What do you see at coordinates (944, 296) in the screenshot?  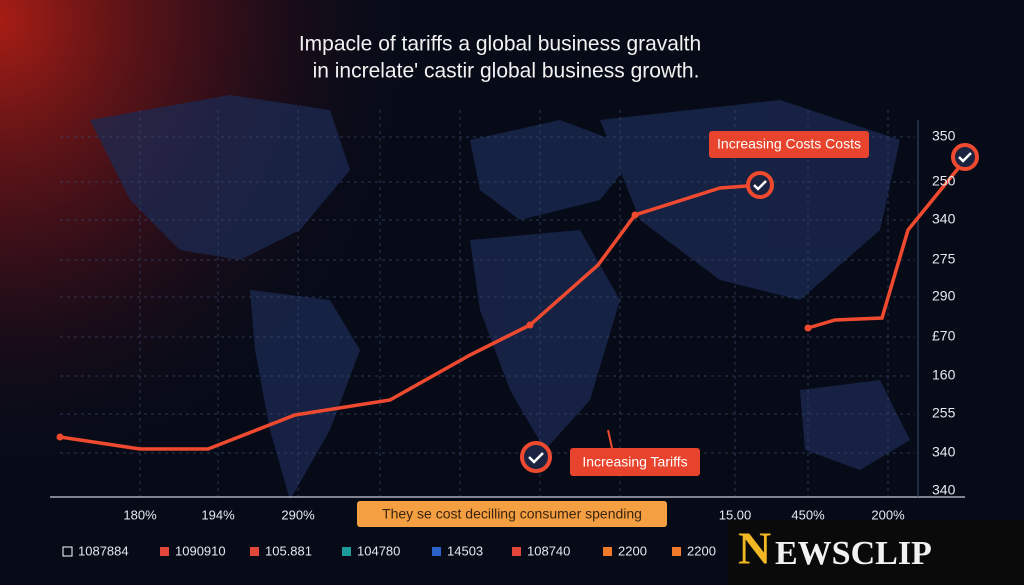 I see `y-label: 290` at bounding box center [944, 296].